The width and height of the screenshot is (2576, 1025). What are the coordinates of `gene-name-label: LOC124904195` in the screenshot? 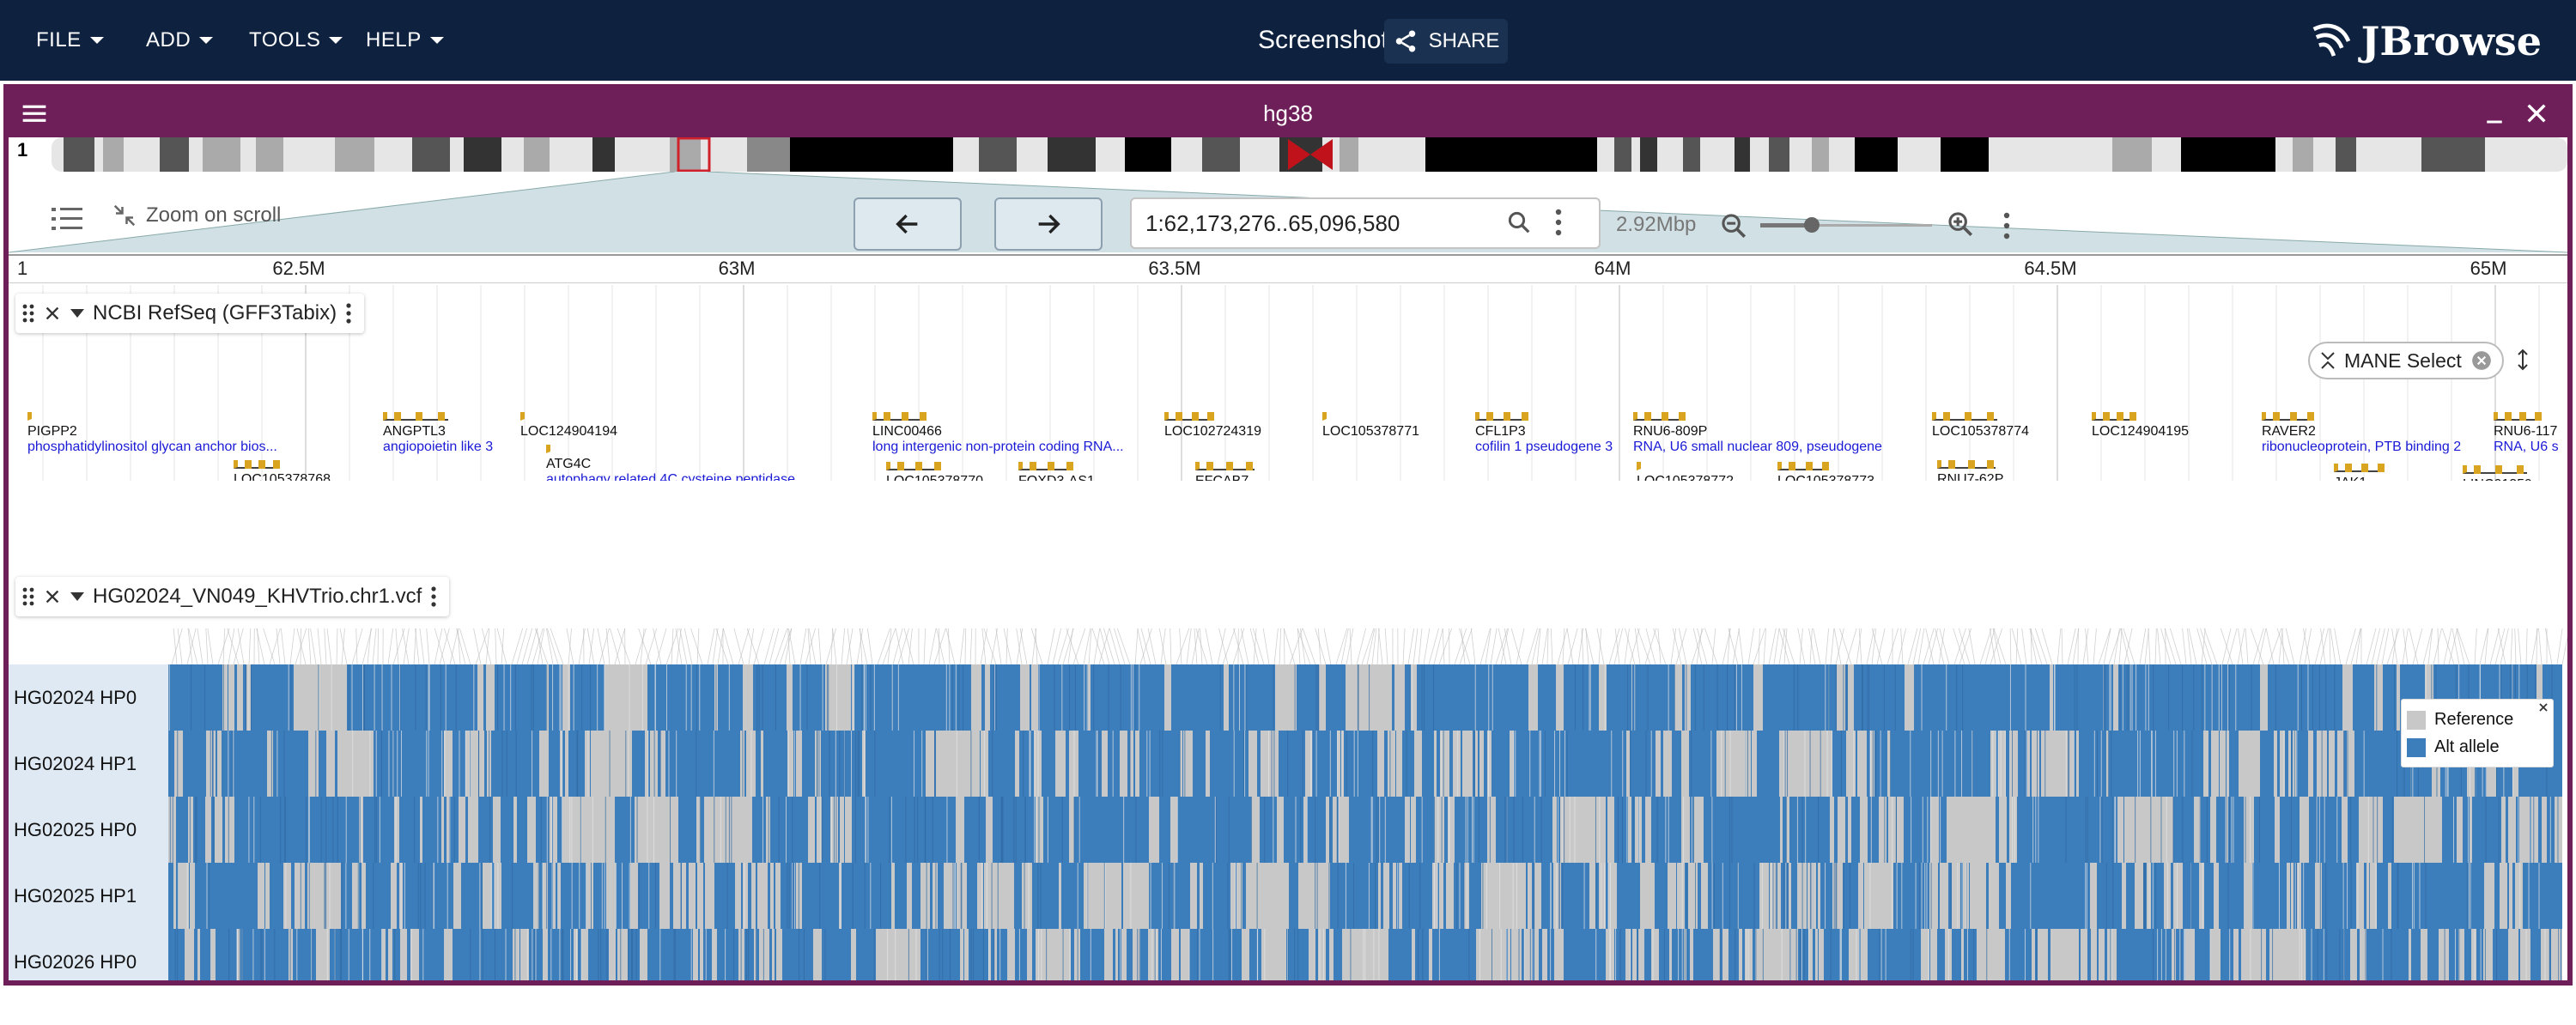 It's located at (2141, 431).